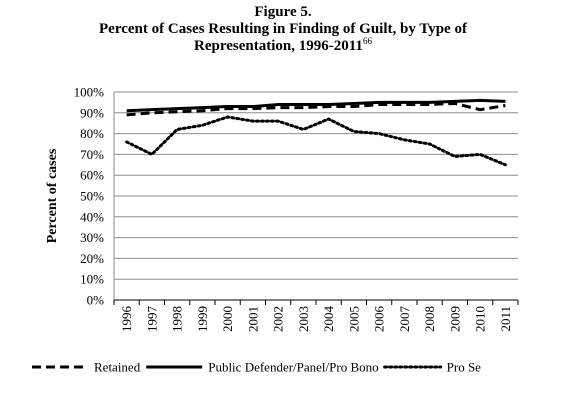 Image resolution: width=567 pixels, height=408 pixels. Describe the element at coordinates (92, 112) in the screenshot. I see `y-tick-label: 90%` at that location.